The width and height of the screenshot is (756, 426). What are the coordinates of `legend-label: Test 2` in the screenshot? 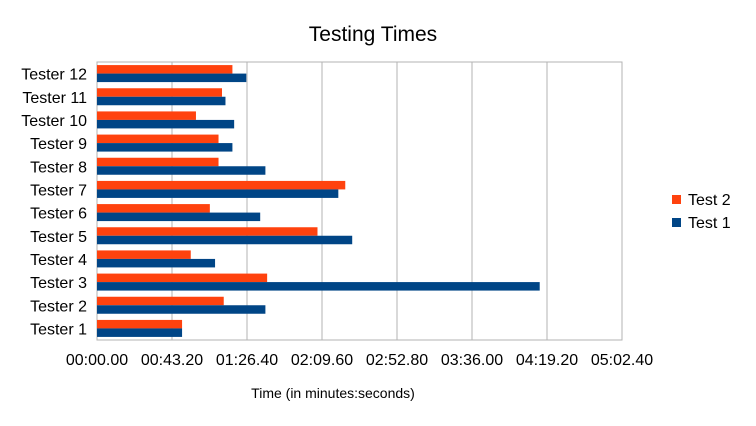 It's located at (709, 200).